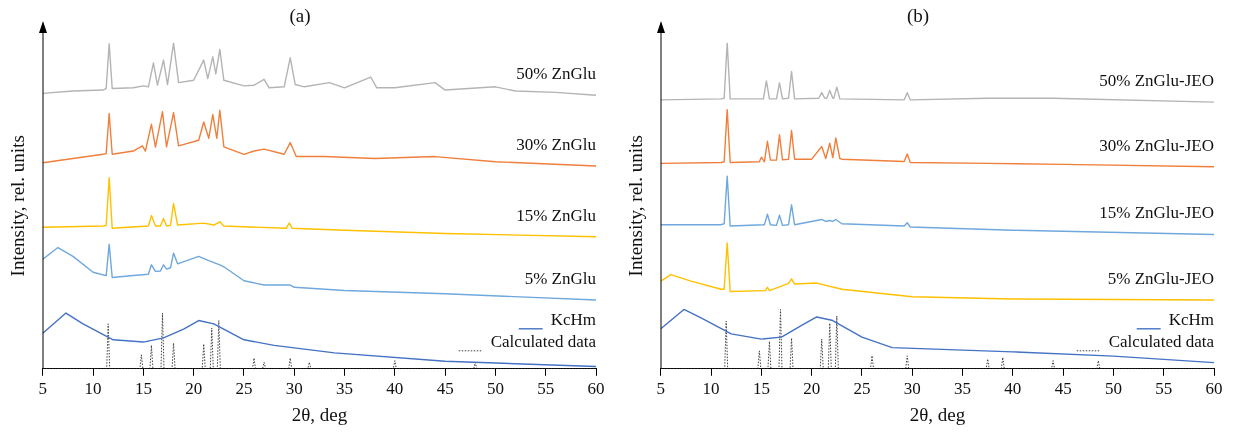 The height and width of the screenshot is (433, 1236). What do you see at coordinates (556, 74) in the screenshot?
I see `annotation: 50% ZnGlu` at bounding box center [556, 74].